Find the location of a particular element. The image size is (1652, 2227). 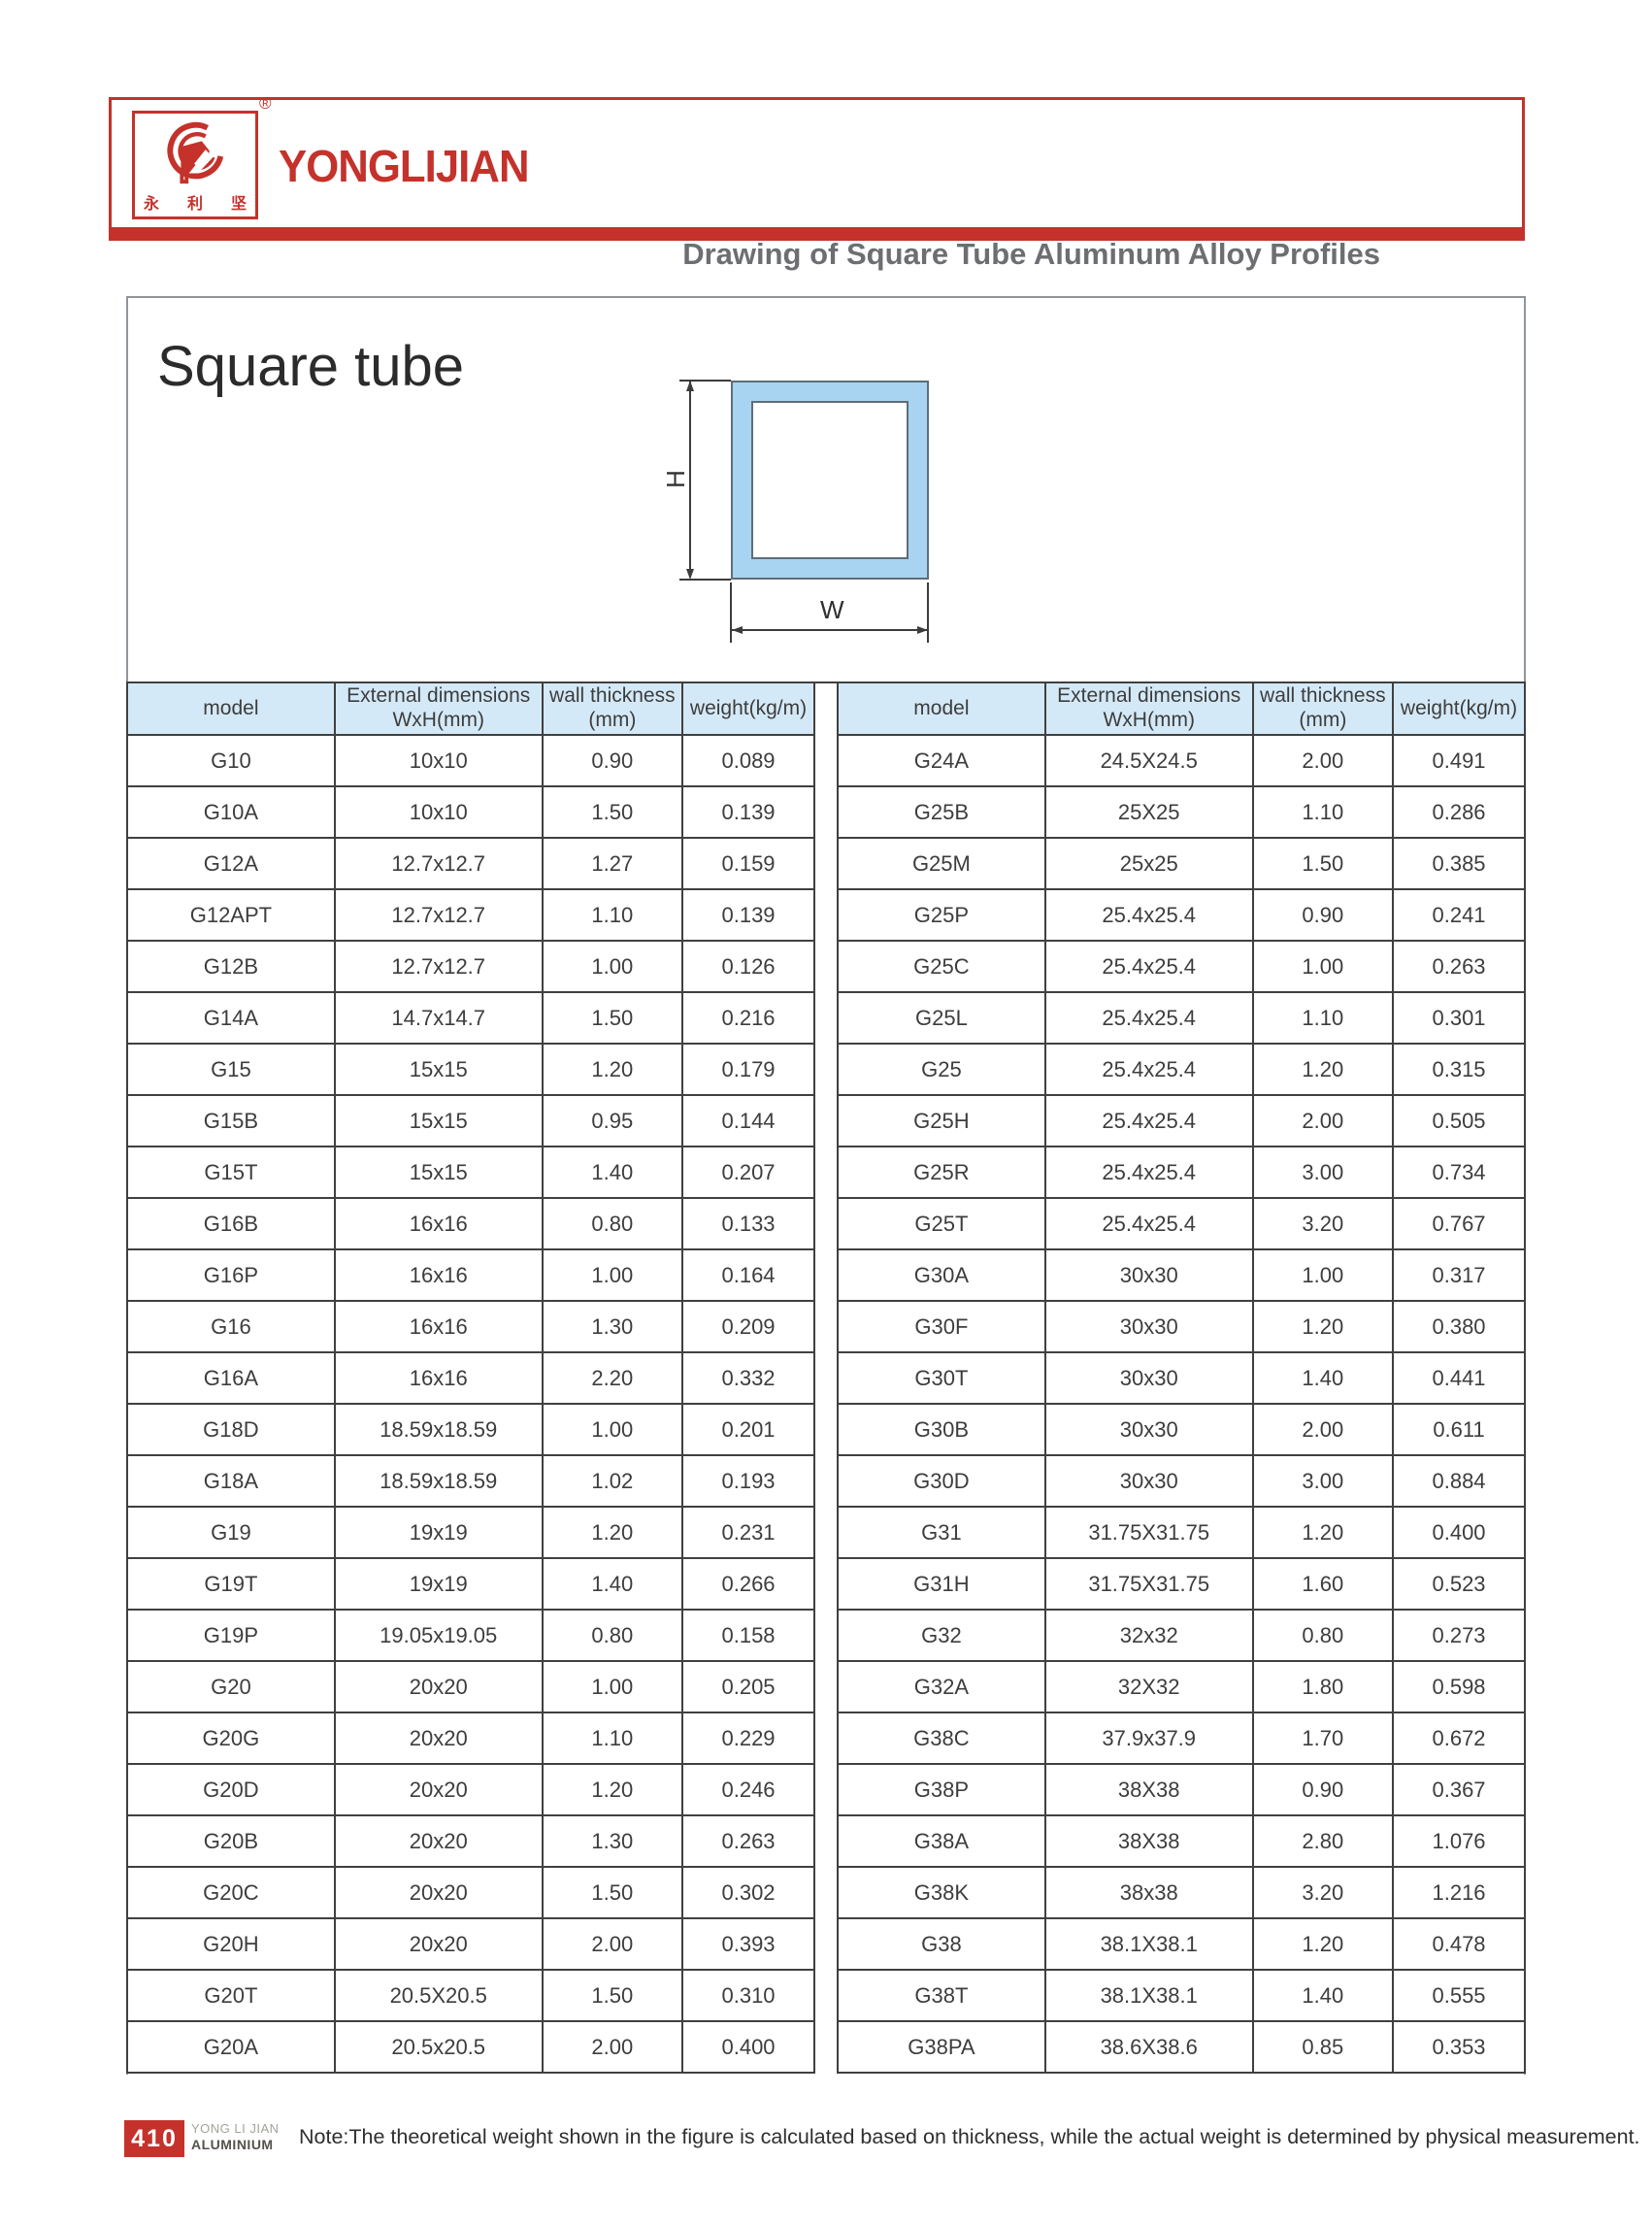

dimensions-cell: 38x38 is located at coordinates (1148, 1892).